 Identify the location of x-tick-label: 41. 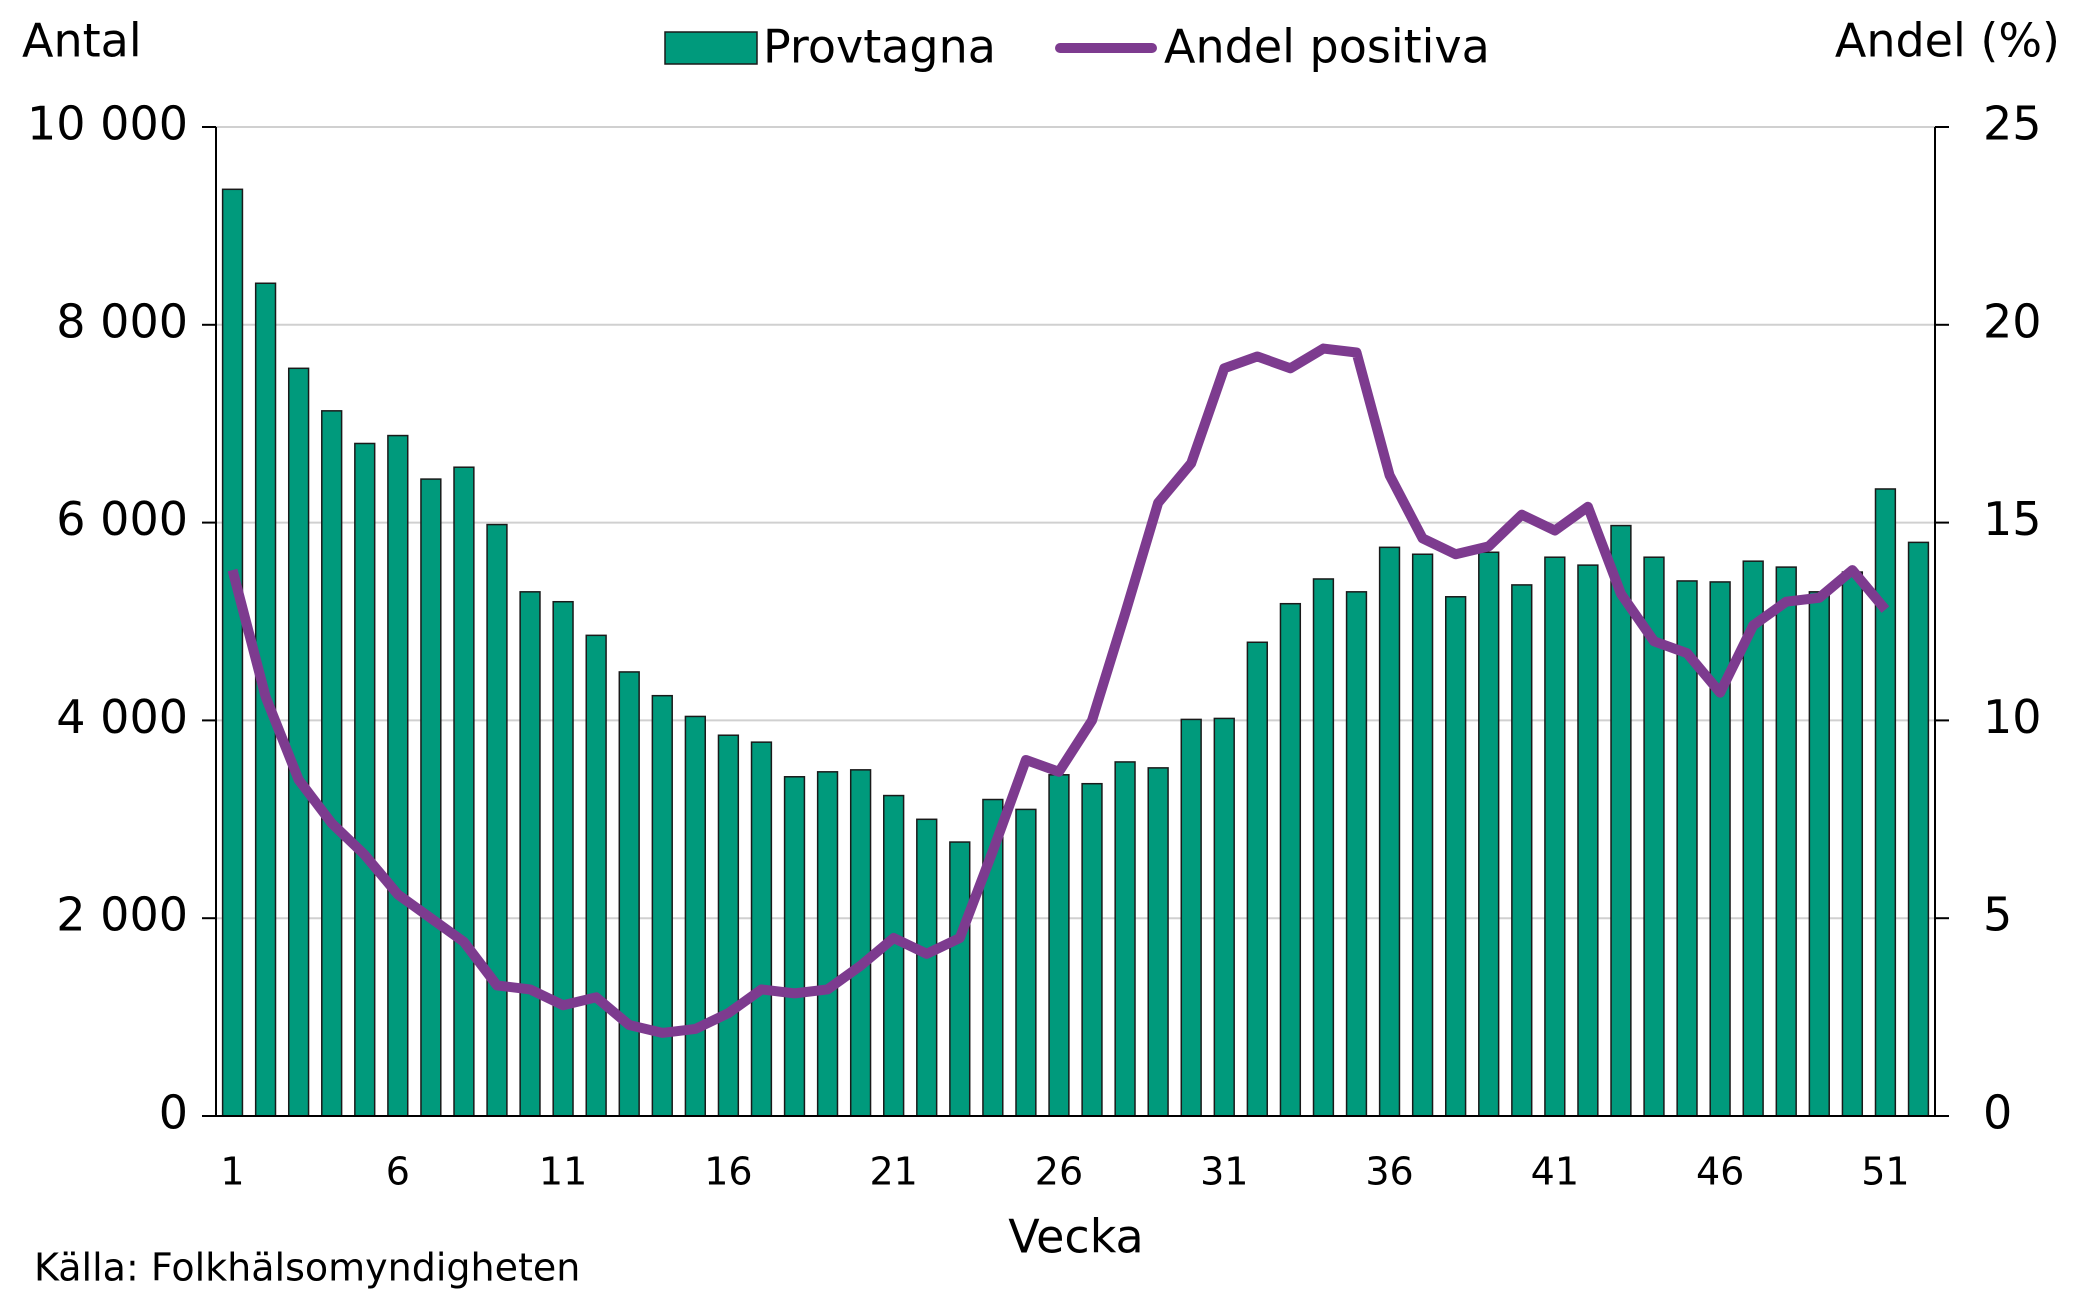
(1555, 1172).